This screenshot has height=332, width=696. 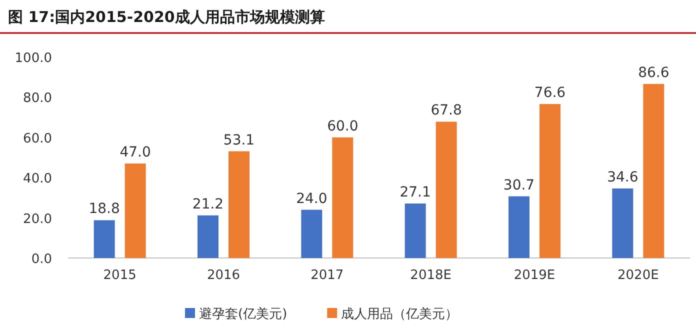 I want to click on legend-label: 避孕套(亿美元), so click(x=243, y=314).